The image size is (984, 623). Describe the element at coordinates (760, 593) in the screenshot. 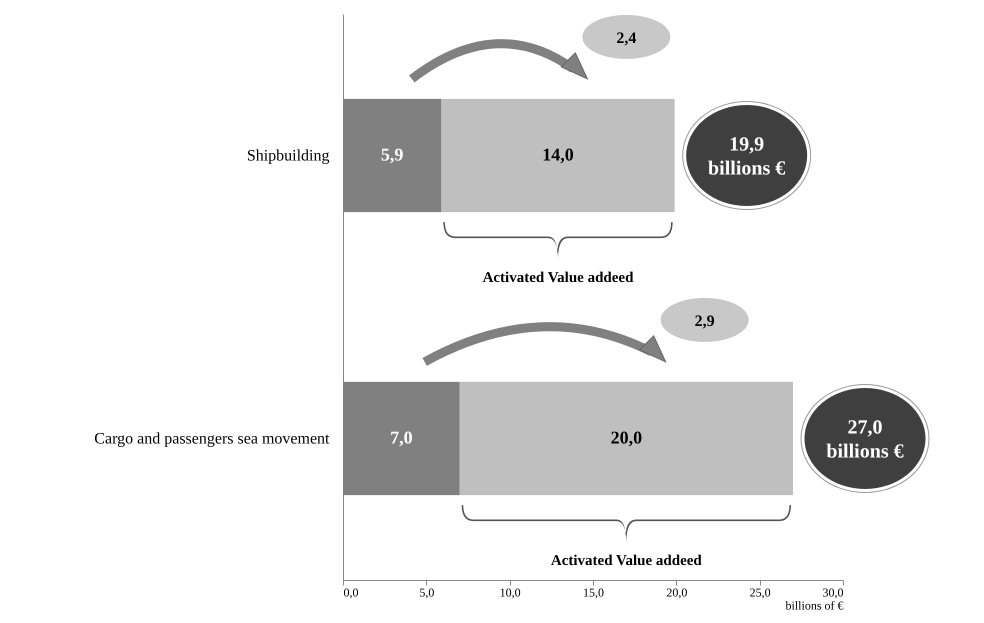

I see `x-tick-label: 25,0` at that location.